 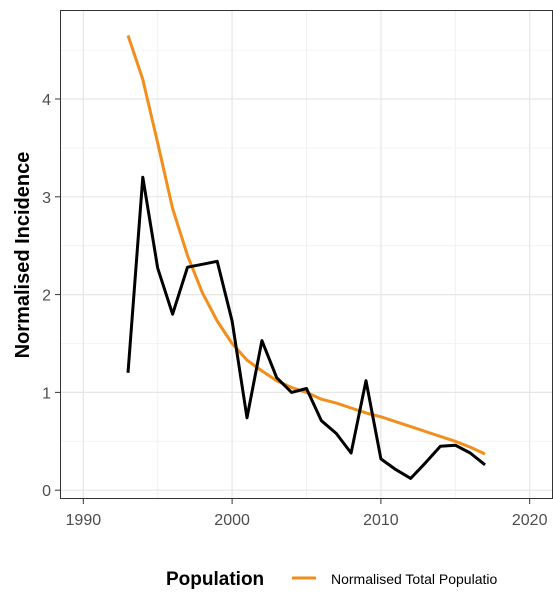 What do you see at coordinates (215, 579) in the screenshot?
I see `legend-title: Population` at bounding box center [215, 579].